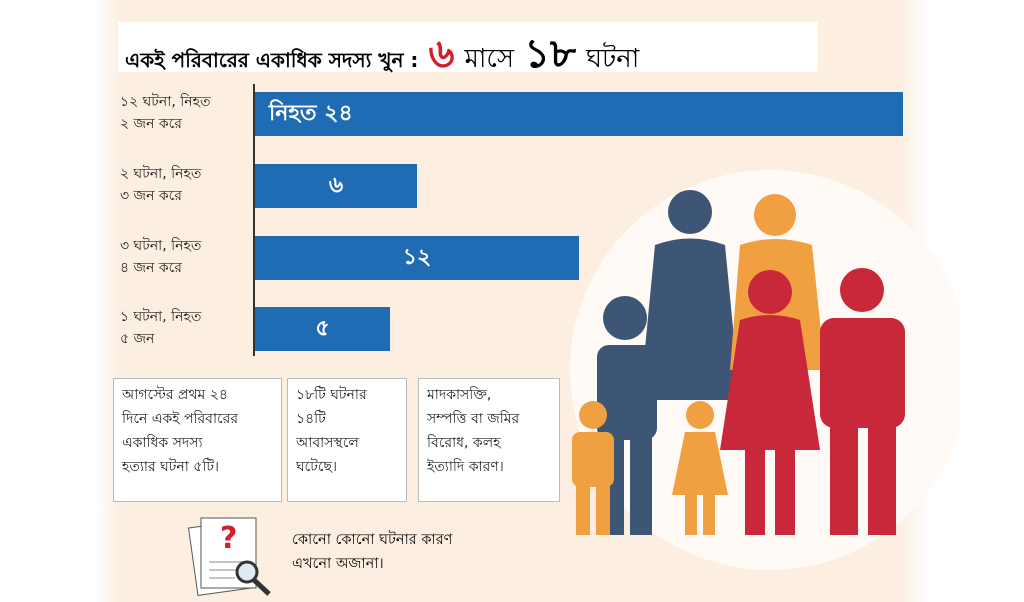  I want to click on category-label: ২ ঘটনা, নিহত ৩ জন করে, so click(161, 185).